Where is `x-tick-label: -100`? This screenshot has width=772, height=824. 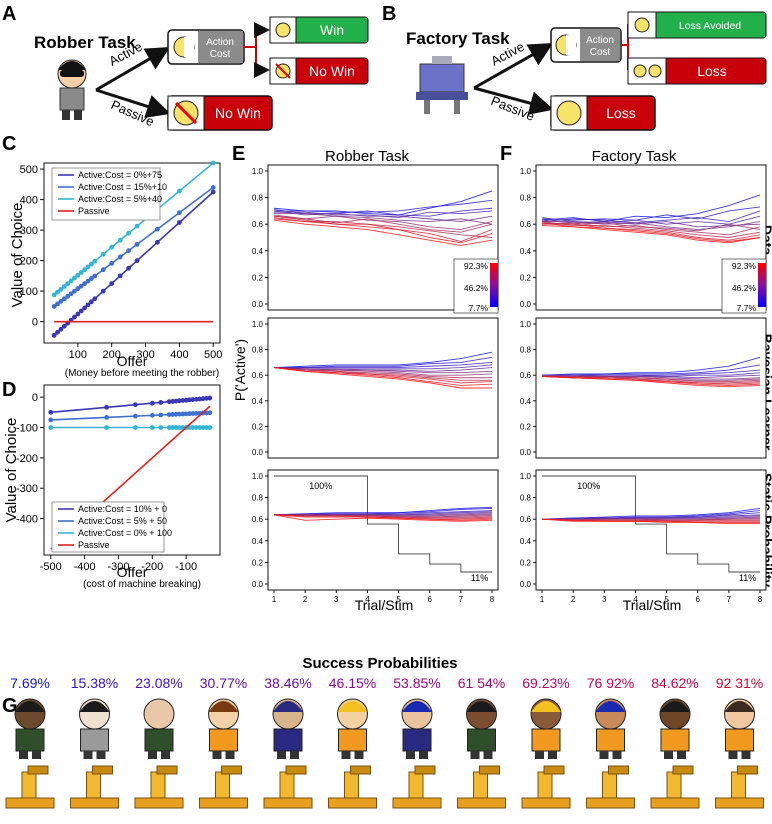
x-tick-label: -100 is located at coordinates (186, 567).